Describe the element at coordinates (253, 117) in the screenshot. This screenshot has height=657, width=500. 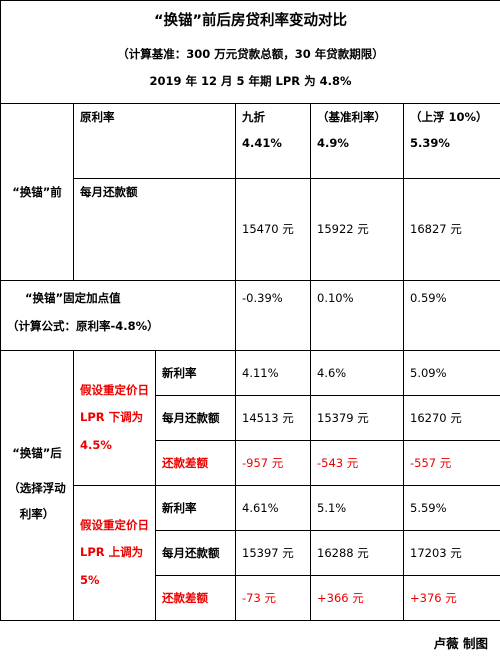
I see `column-name: 九折` at that location.